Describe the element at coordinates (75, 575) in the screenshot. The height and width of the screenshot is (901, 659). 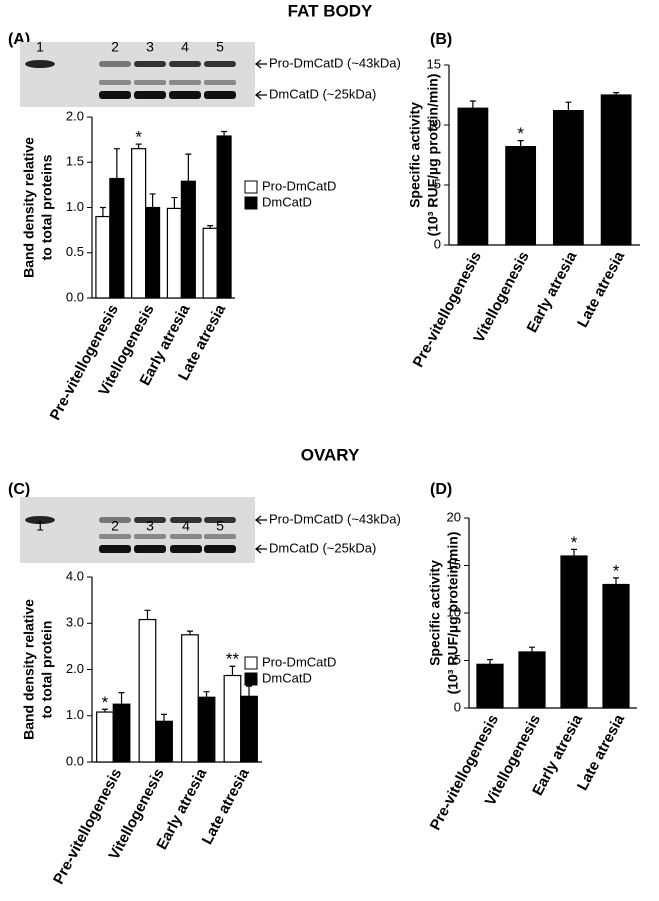
I see `y-tick-label: 4.0` at that location.